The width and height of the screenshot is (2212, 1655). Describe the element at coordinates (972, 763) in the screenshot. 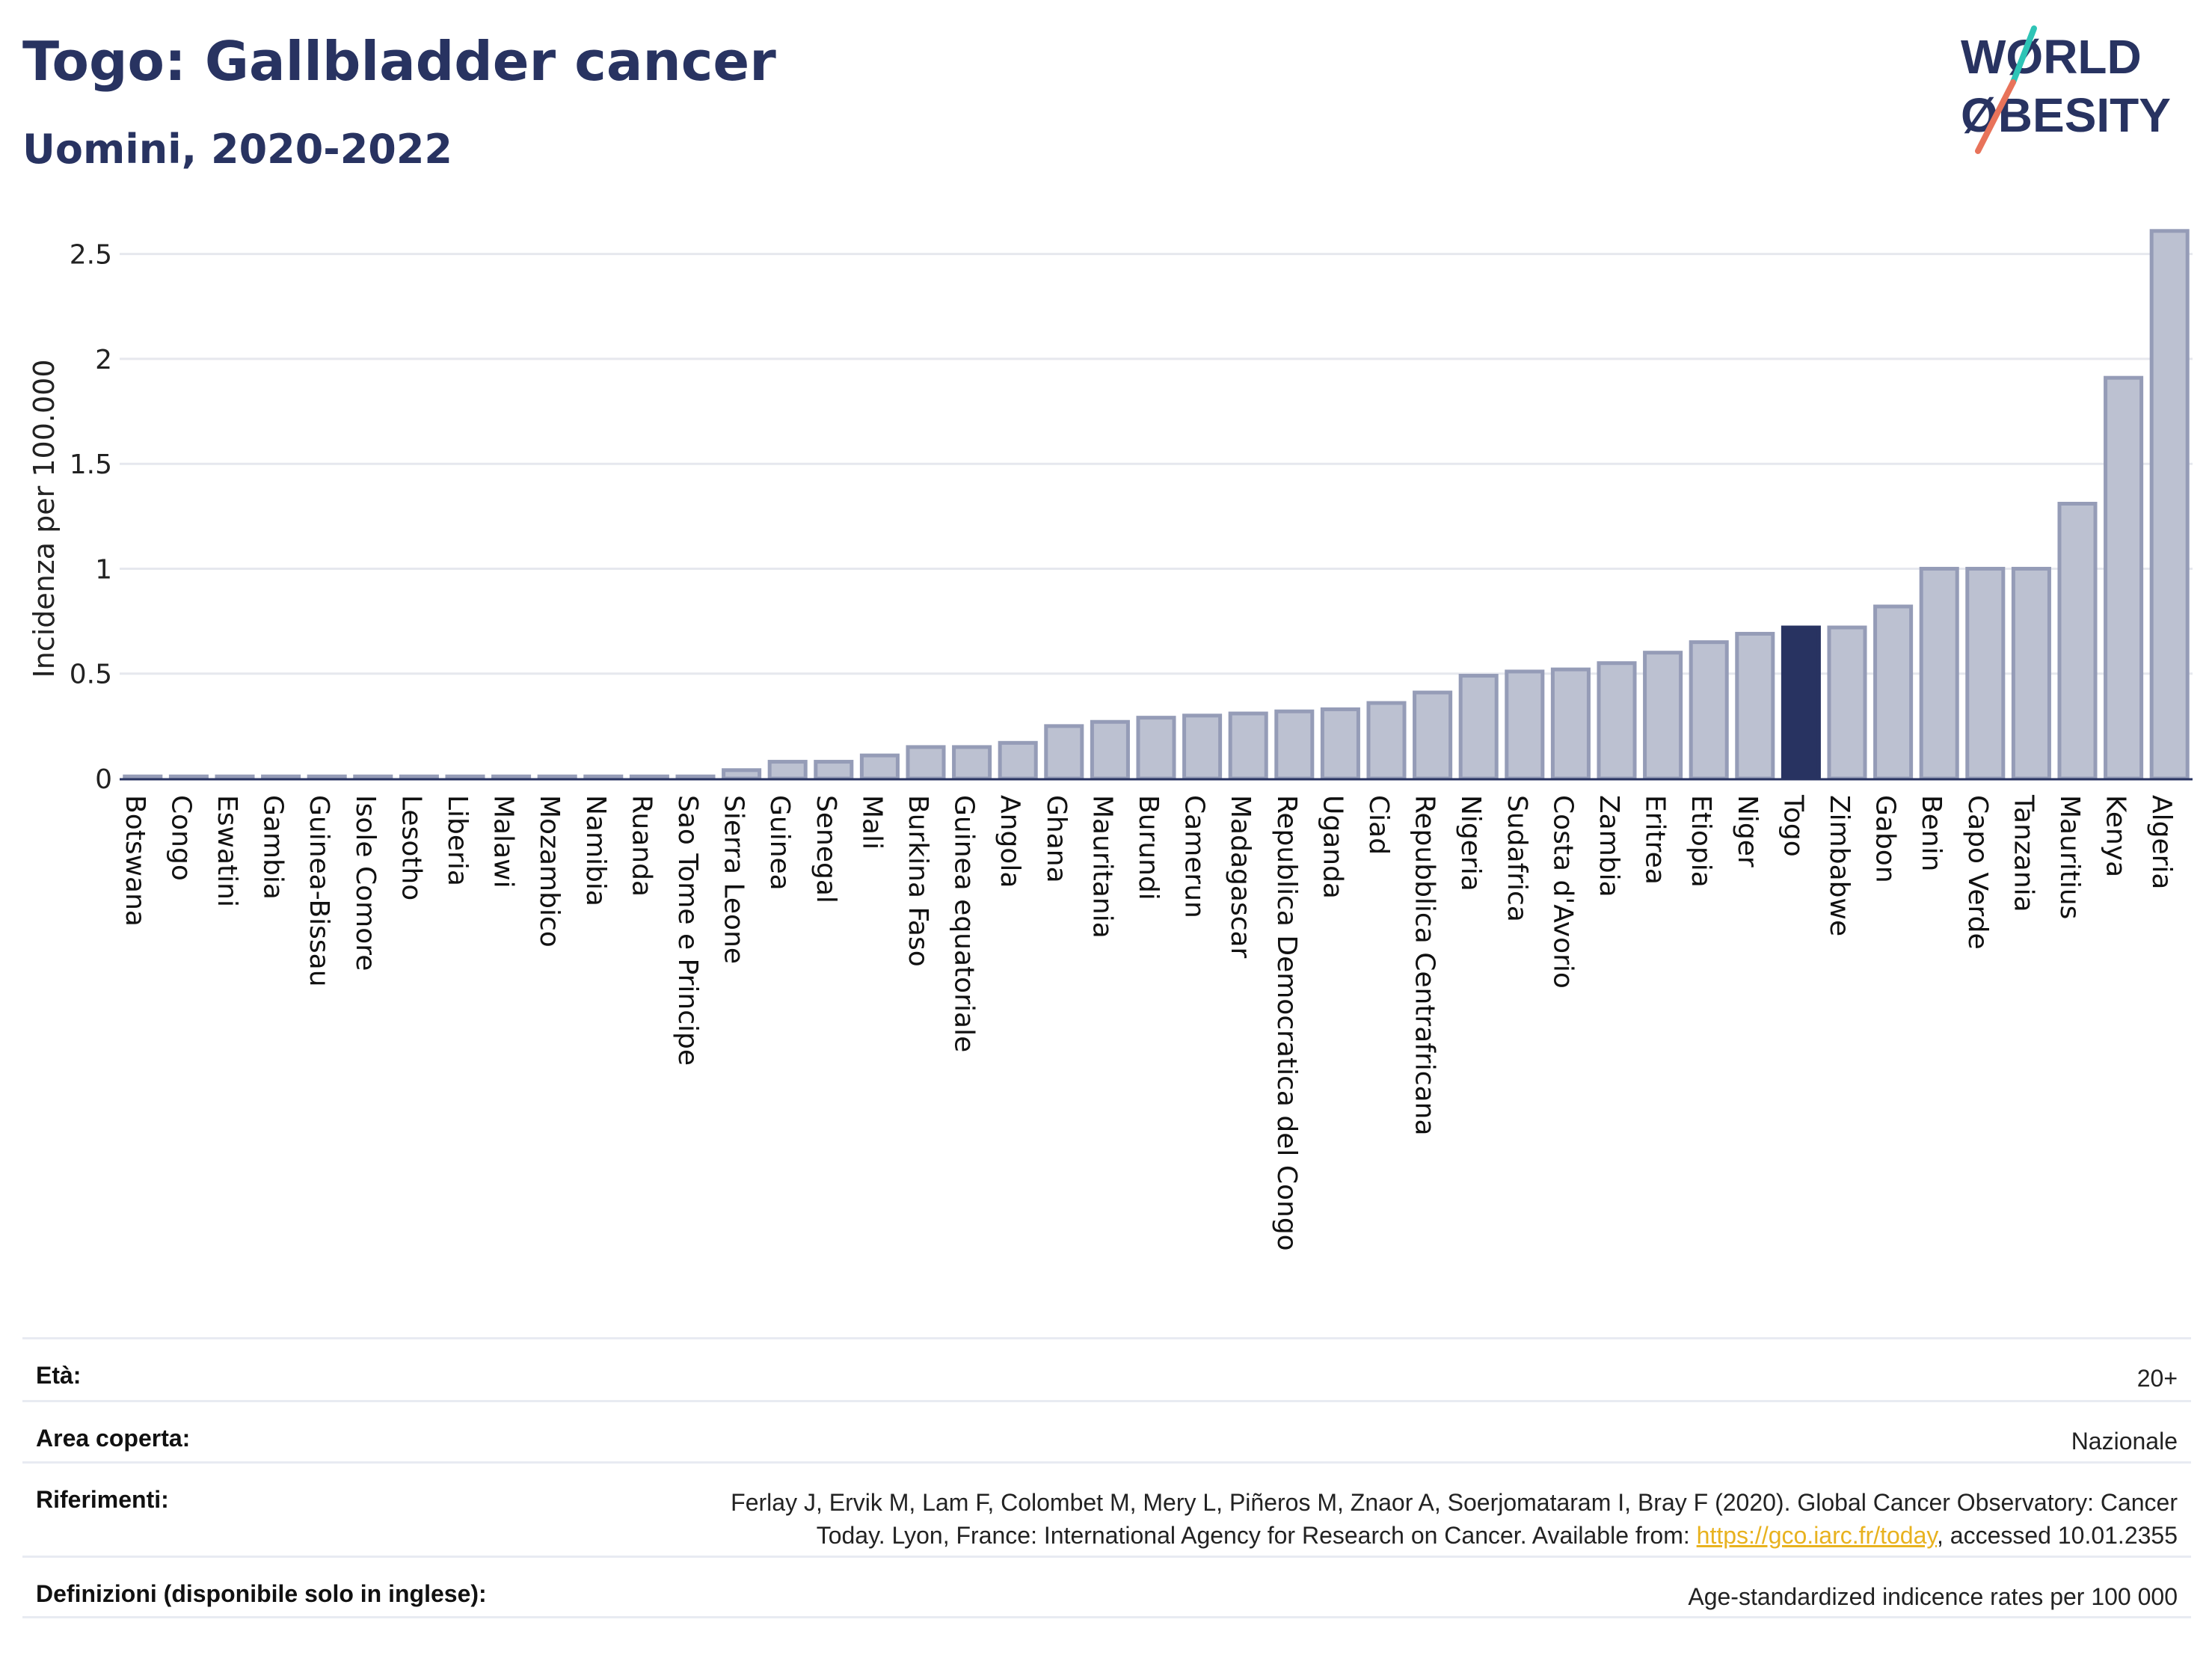

I see `bar-guinea-equatoriale` at that location.